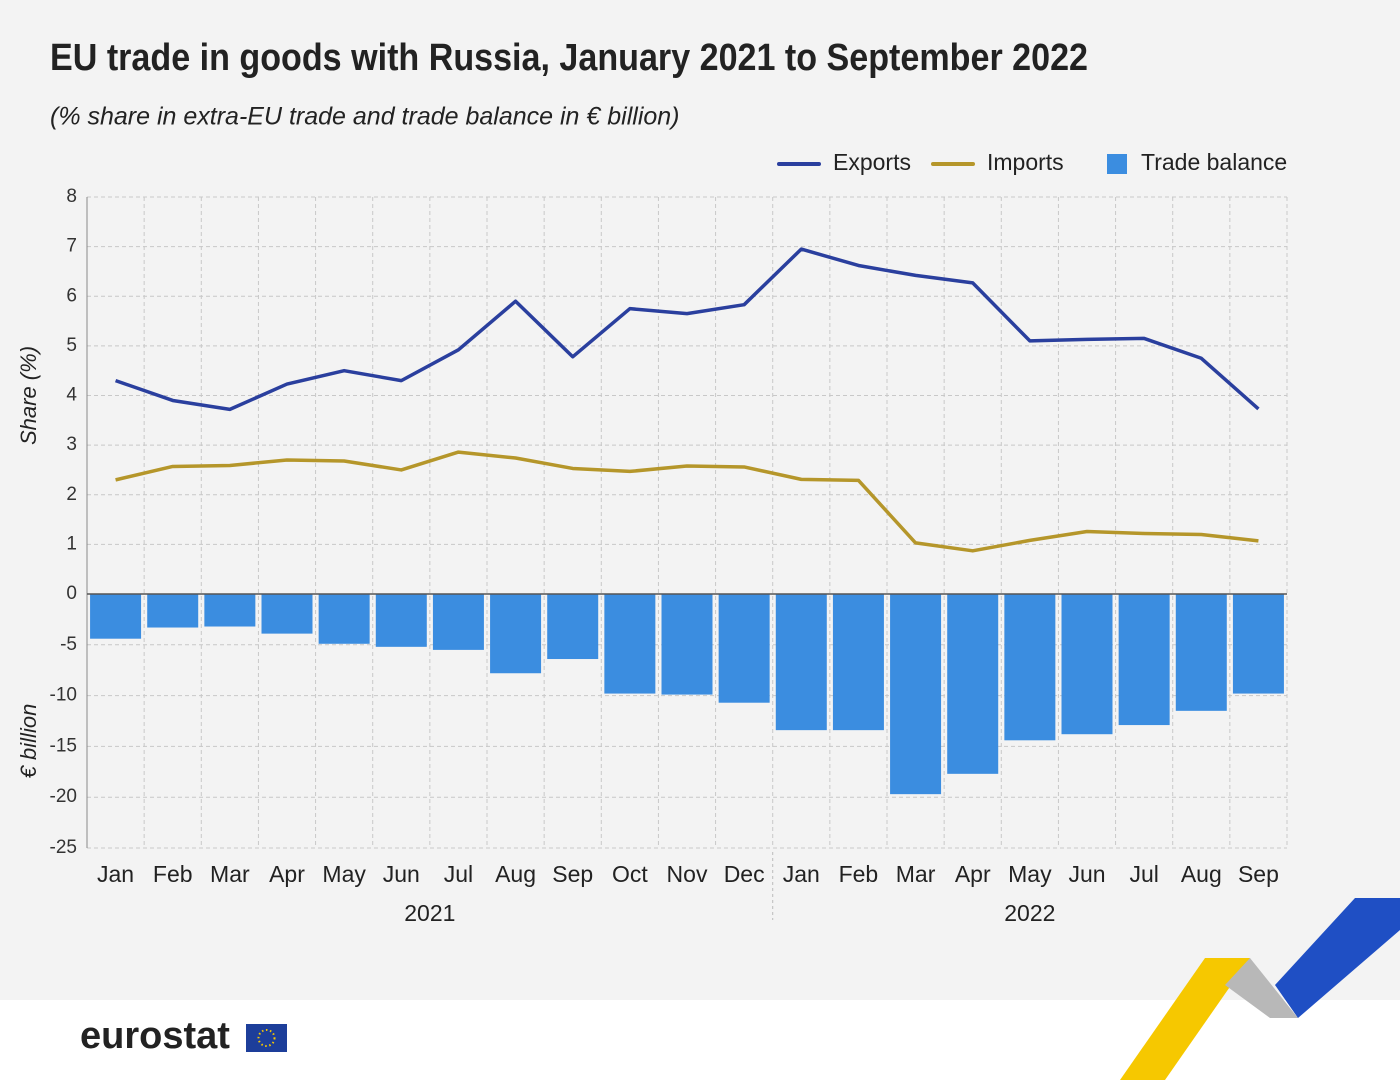 Image resolution: width=1400 pixels, height=1080 pixels. Describe the element at coordinates (71, 295) in the screenshot. I see `y-tick-label: 6` at that location.